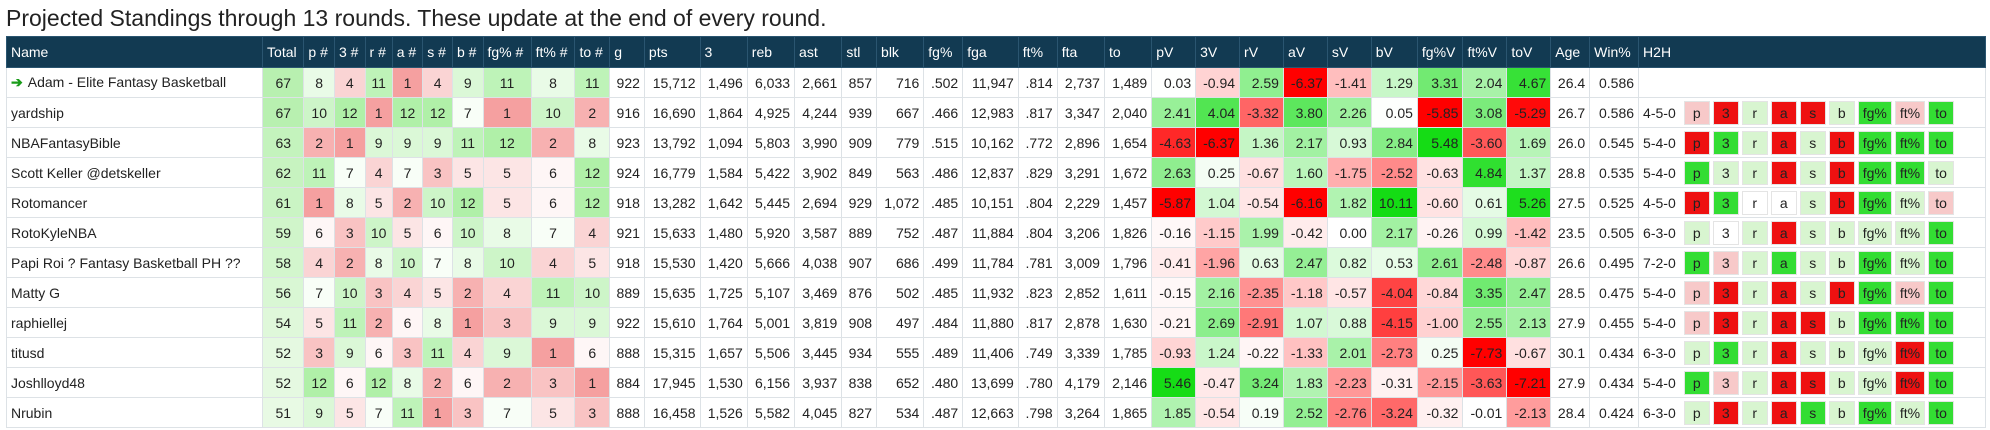 The height and width of the screenshot is (430, 1990). Describe the element at coordinates (134, 202) in the screenshot. I see `team-name: Rotomancer` at that location.